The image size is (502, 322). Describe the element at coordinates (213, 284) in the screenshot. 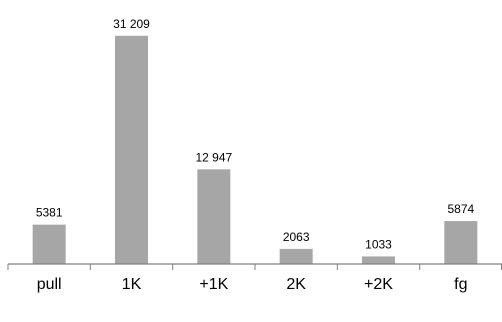

I see `x-tick-label: +1K` at that location.